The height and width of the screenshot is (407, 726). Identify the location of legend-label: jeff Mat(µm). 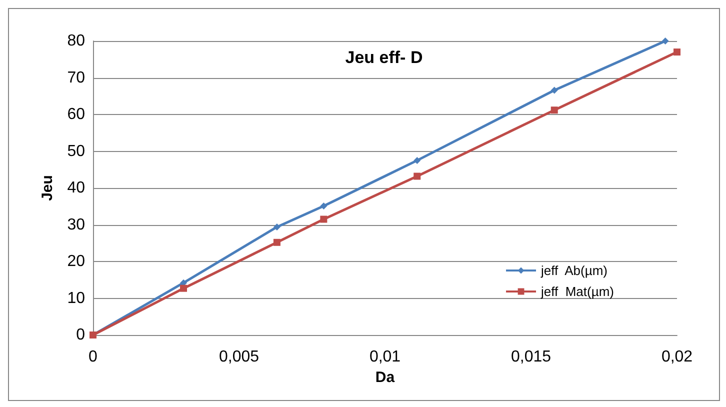
(577, 291).